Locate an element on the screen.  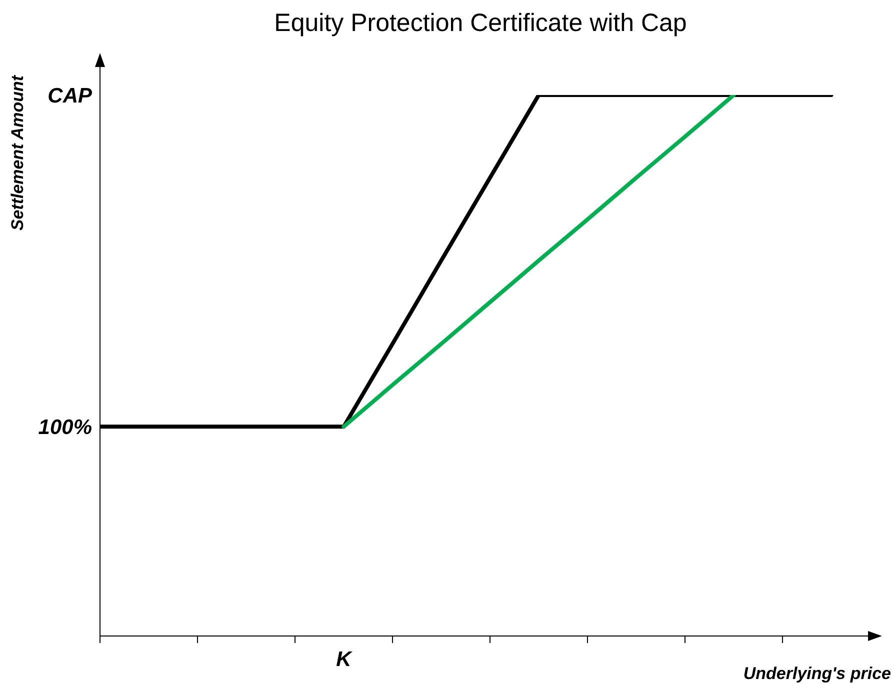
x-axis-title: Underlying's price is located at coordinates (817, 674).